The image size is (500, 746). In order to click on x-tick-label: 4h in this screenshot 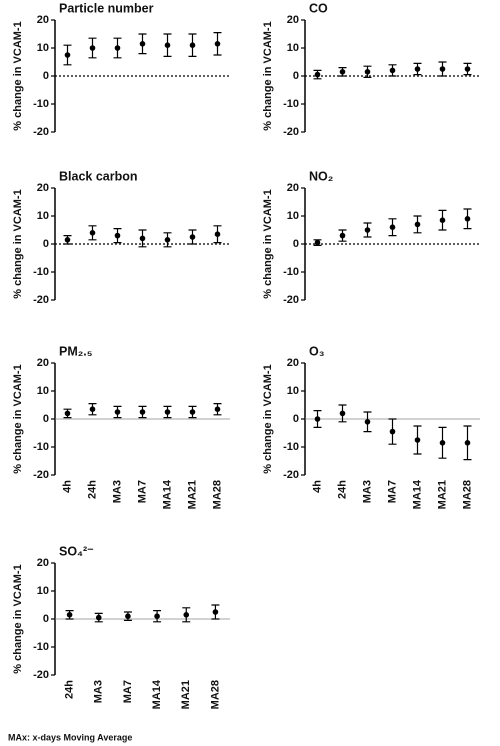, I will do `click(67, 486)`.